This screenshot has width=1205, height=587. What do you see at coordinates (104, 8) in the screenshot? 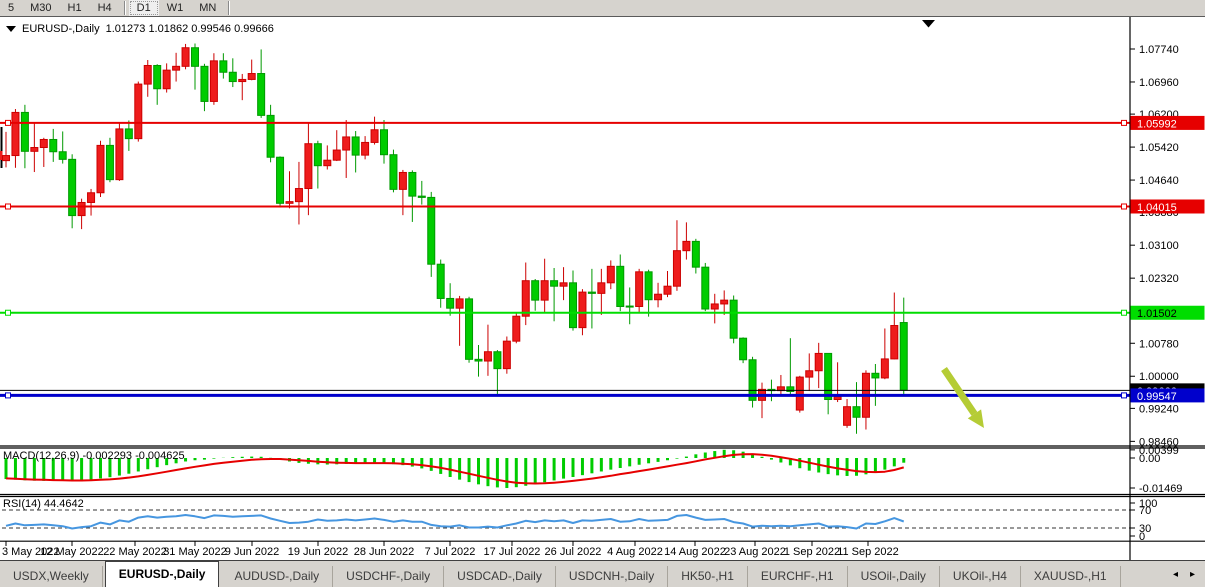
I see `timeframe-button-h4: H4` at bounding box center [104, 8].